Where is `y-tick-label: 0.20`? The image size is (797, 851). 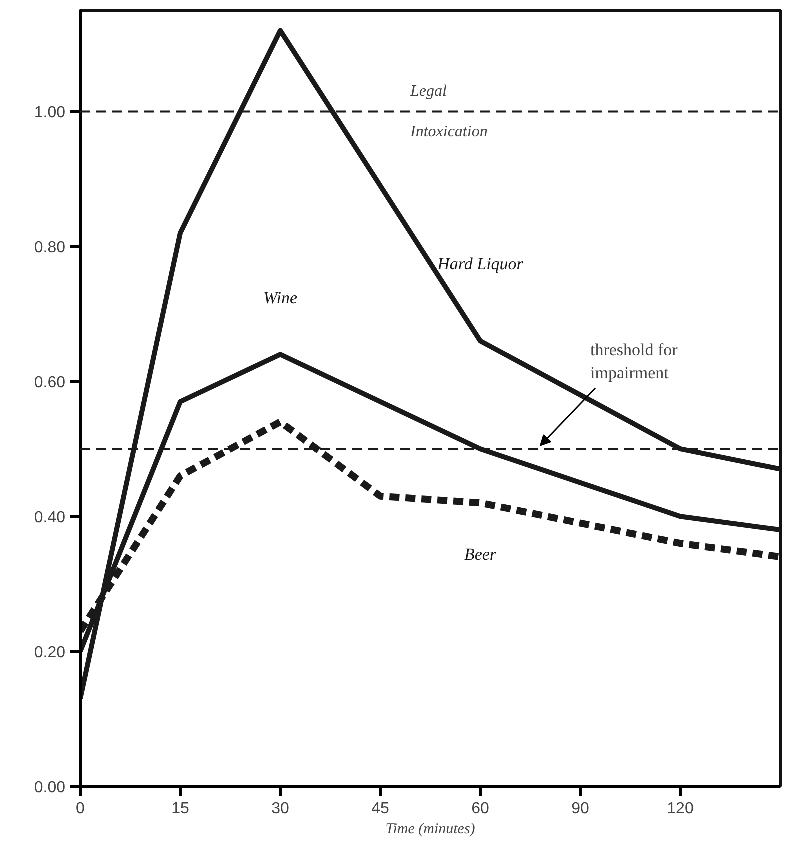 y-tick-label: 0.20 is located at coordinates (50, 653).